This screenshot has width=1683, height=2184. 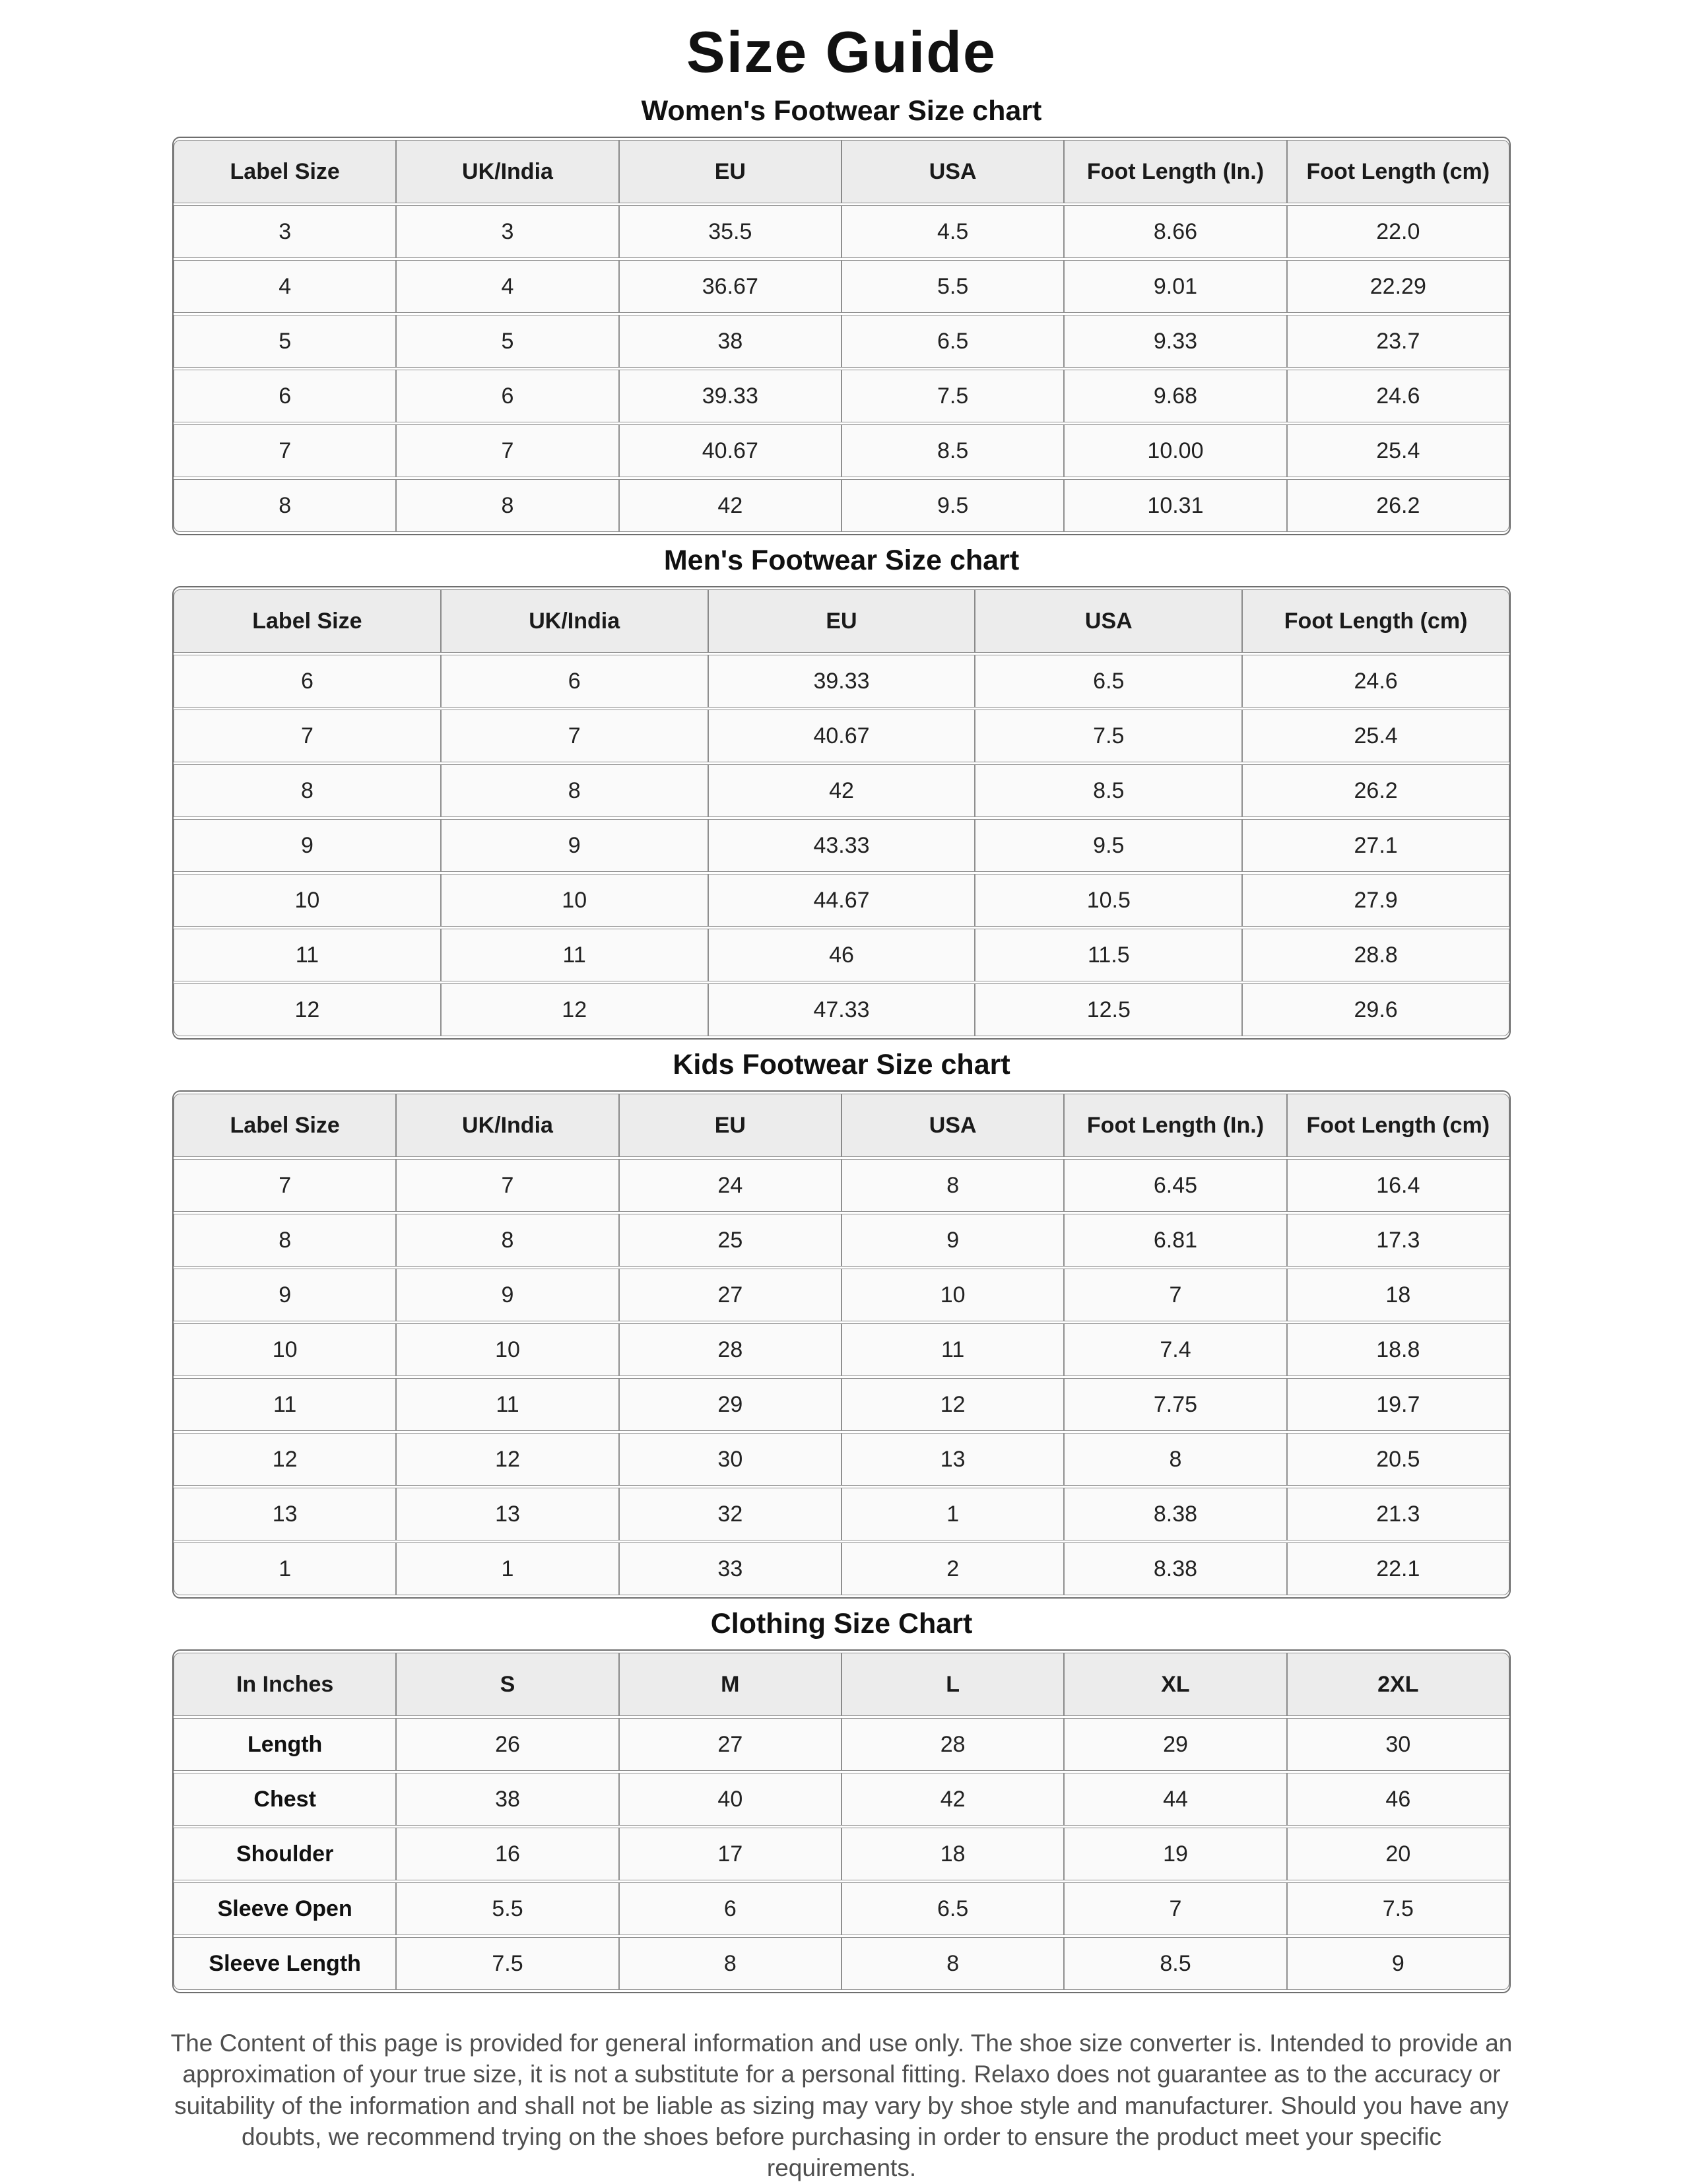 I want to click on table-cell: 26, so click(x=507, y=1744).